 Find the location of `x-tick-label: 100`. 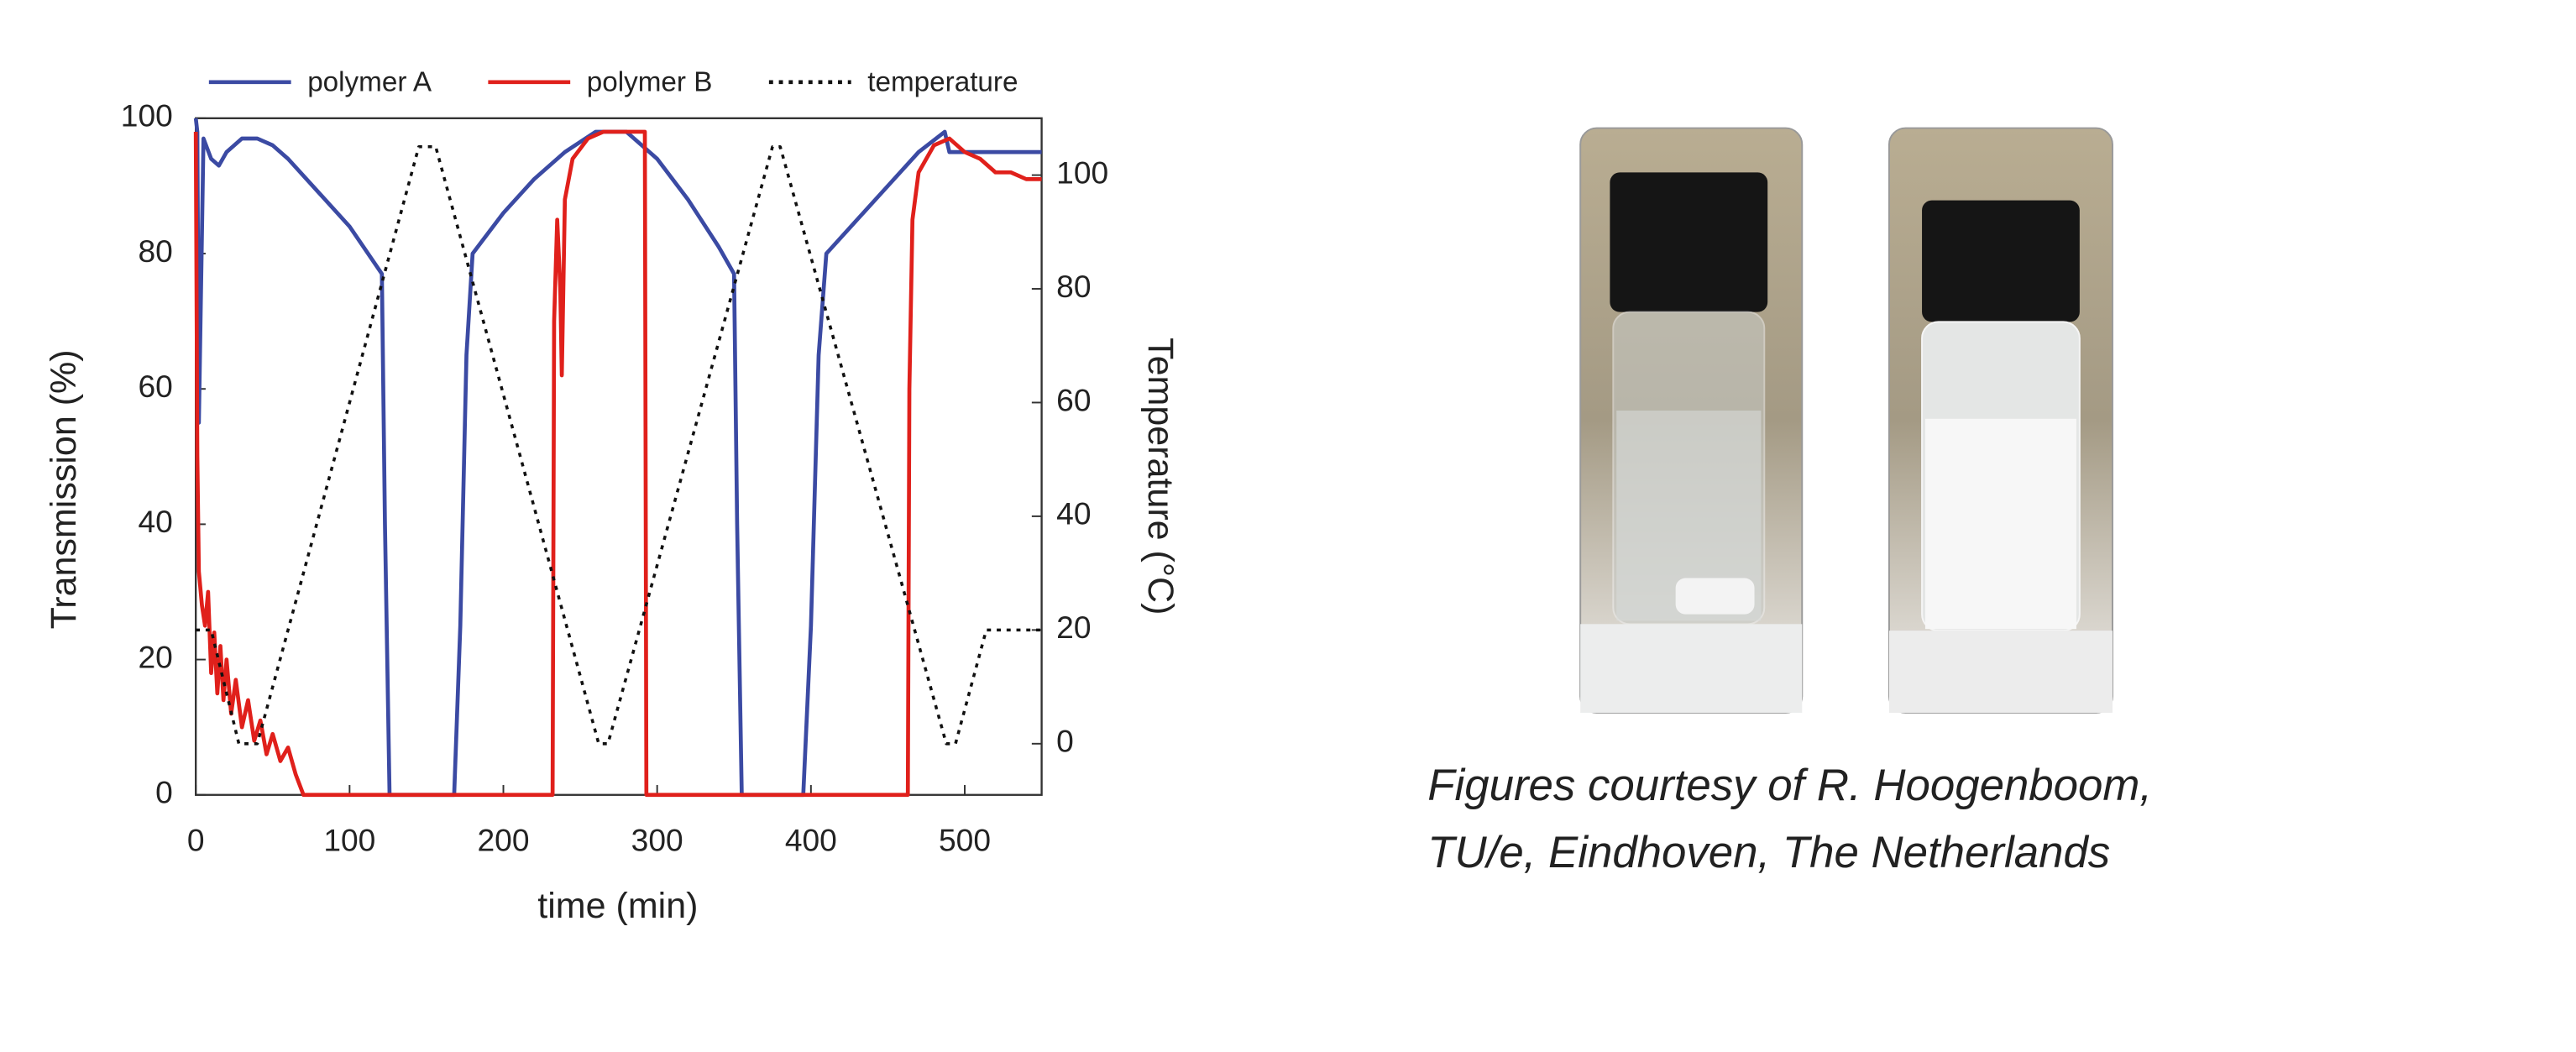

x-tick-label: 100 is located at coordinates (349, 839).